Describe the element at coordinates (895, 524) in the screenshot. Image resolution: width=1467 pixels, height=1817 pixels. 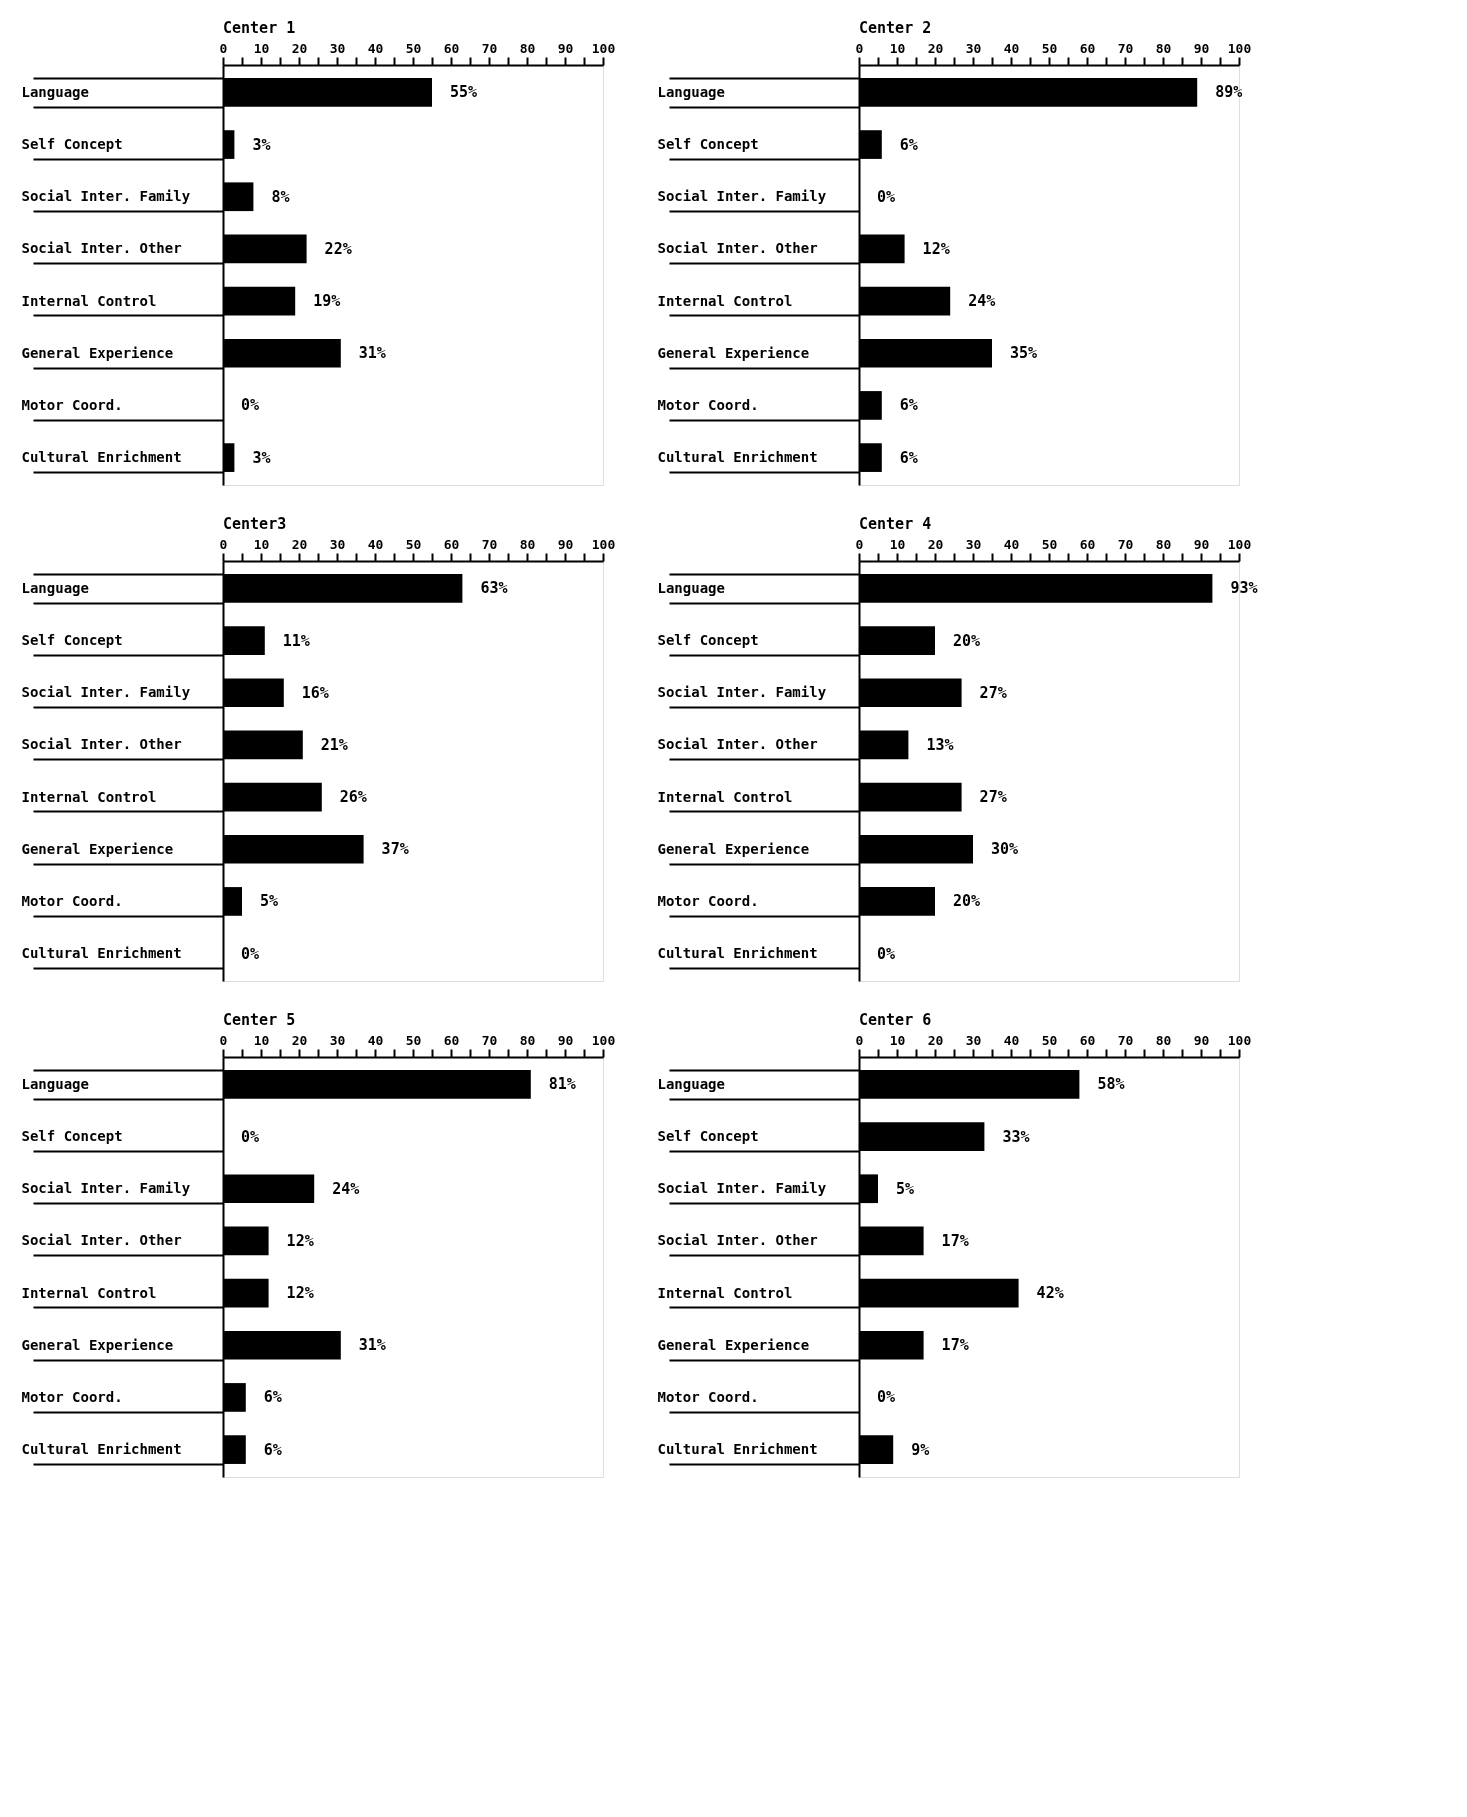
I see `chart-title: Center 4` at that location.